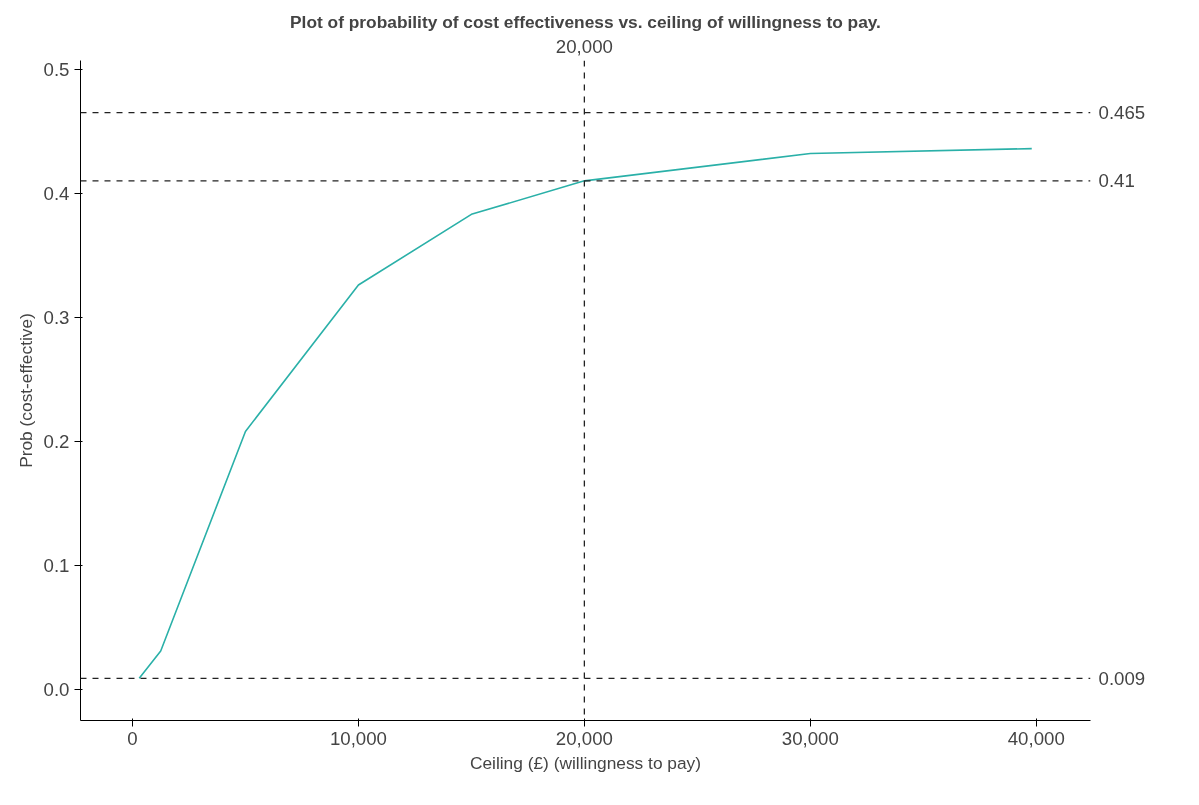  What do you see at coordinates (584, 46) in the screenshot?
I see `ref-line-label: 20,000` at bounding box center [584, 46].